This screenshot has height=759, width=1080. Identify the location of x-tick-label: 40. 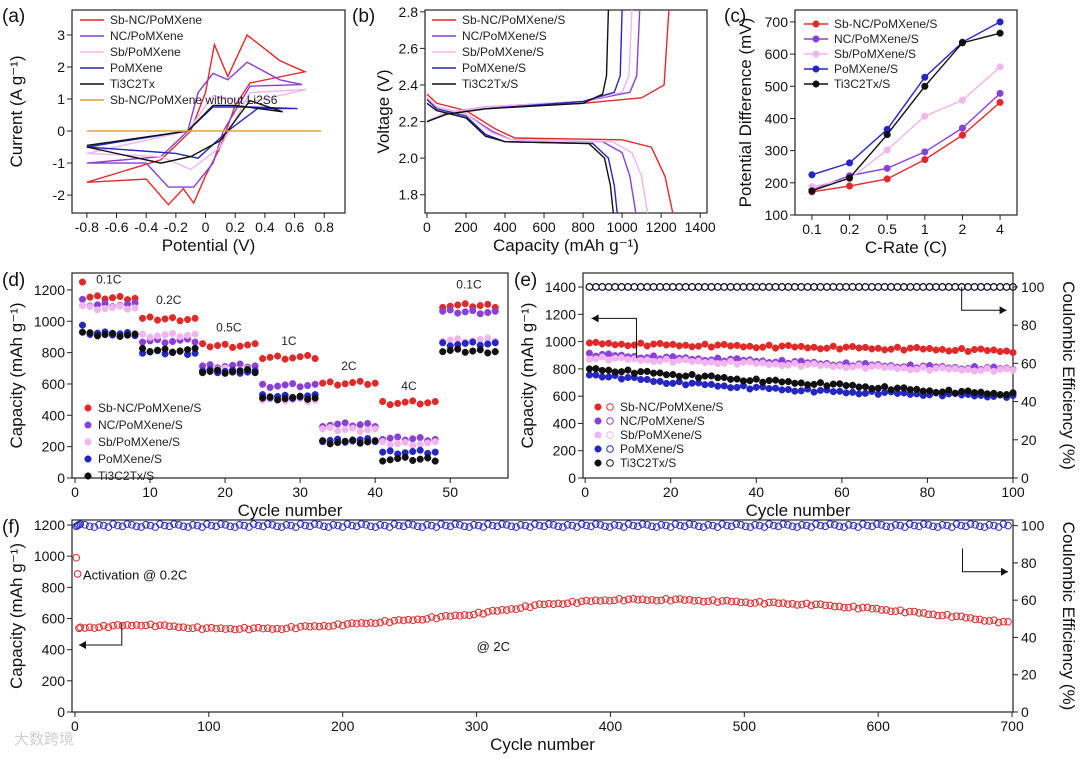
(756, 492).